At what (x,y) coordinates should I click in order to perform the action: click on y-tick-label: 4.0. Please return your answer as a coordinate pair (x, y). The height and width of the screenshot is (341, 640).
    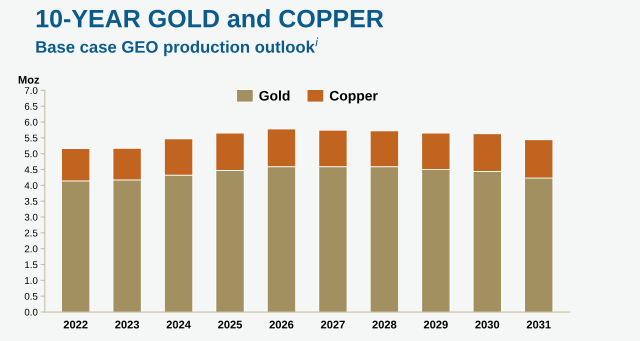
    Looking at the image, I should click on (31, 185).